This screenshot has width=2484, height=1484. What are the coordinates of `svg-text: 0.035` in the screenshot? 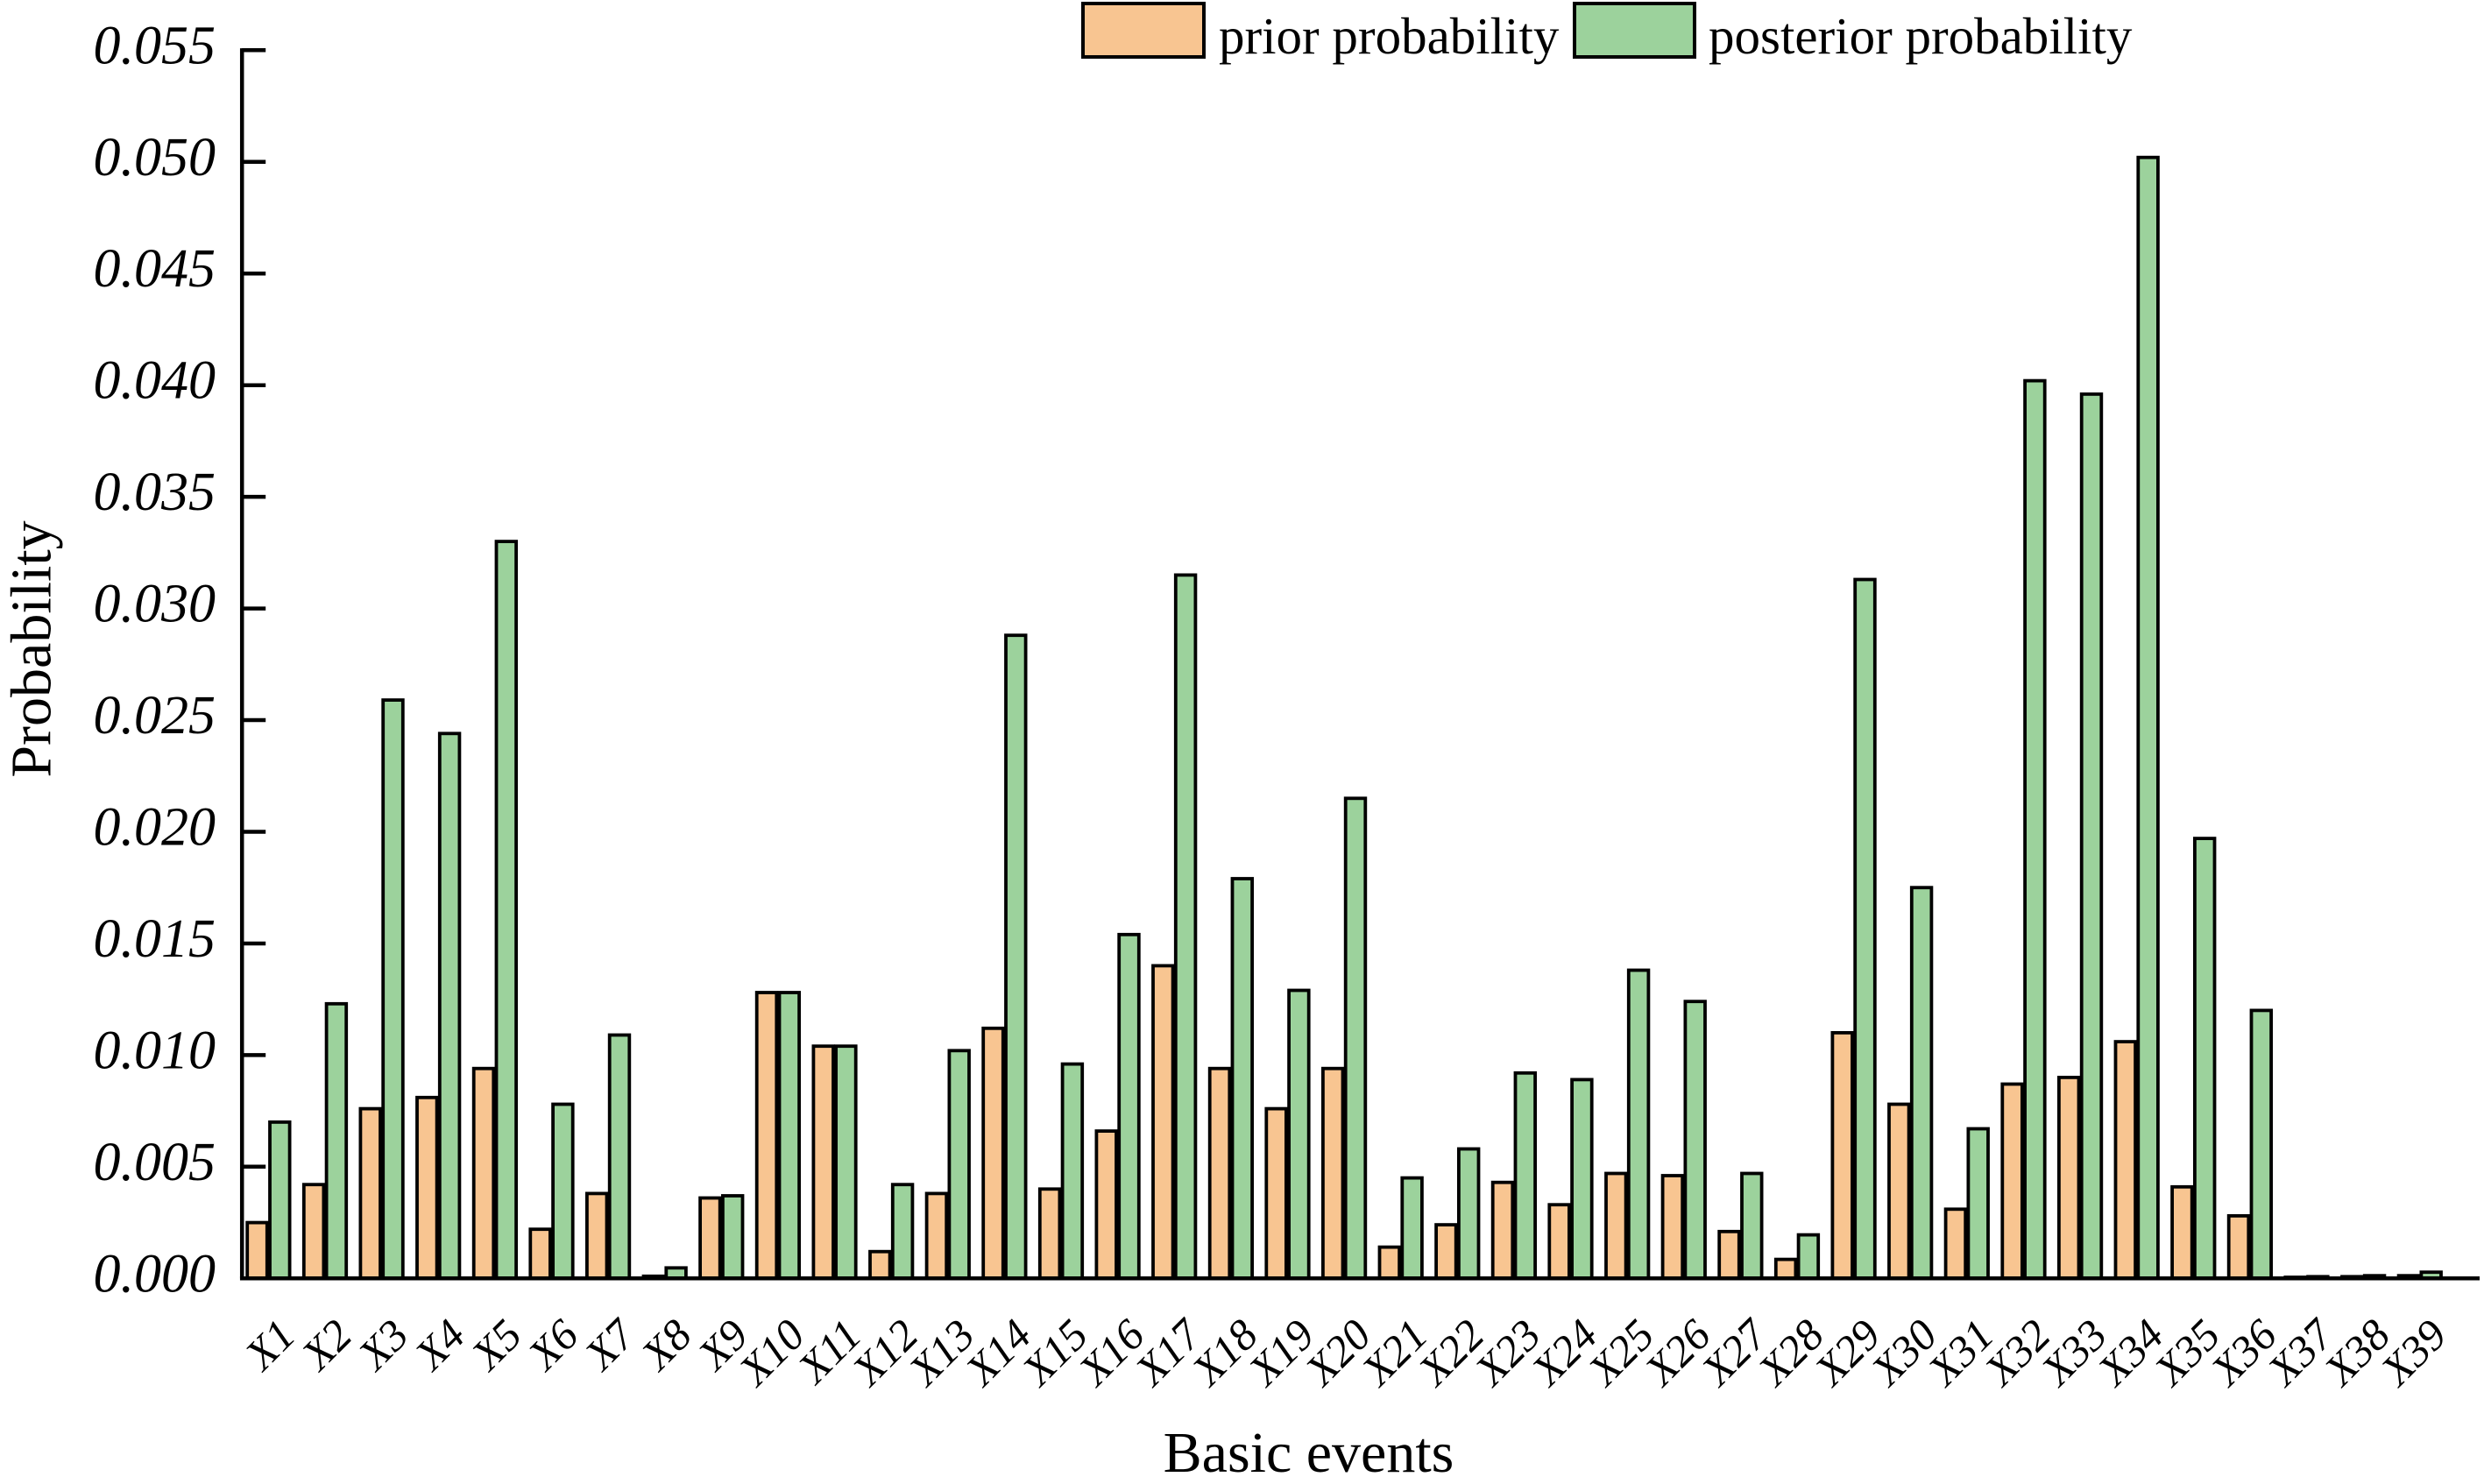 It's located at (155, 493).